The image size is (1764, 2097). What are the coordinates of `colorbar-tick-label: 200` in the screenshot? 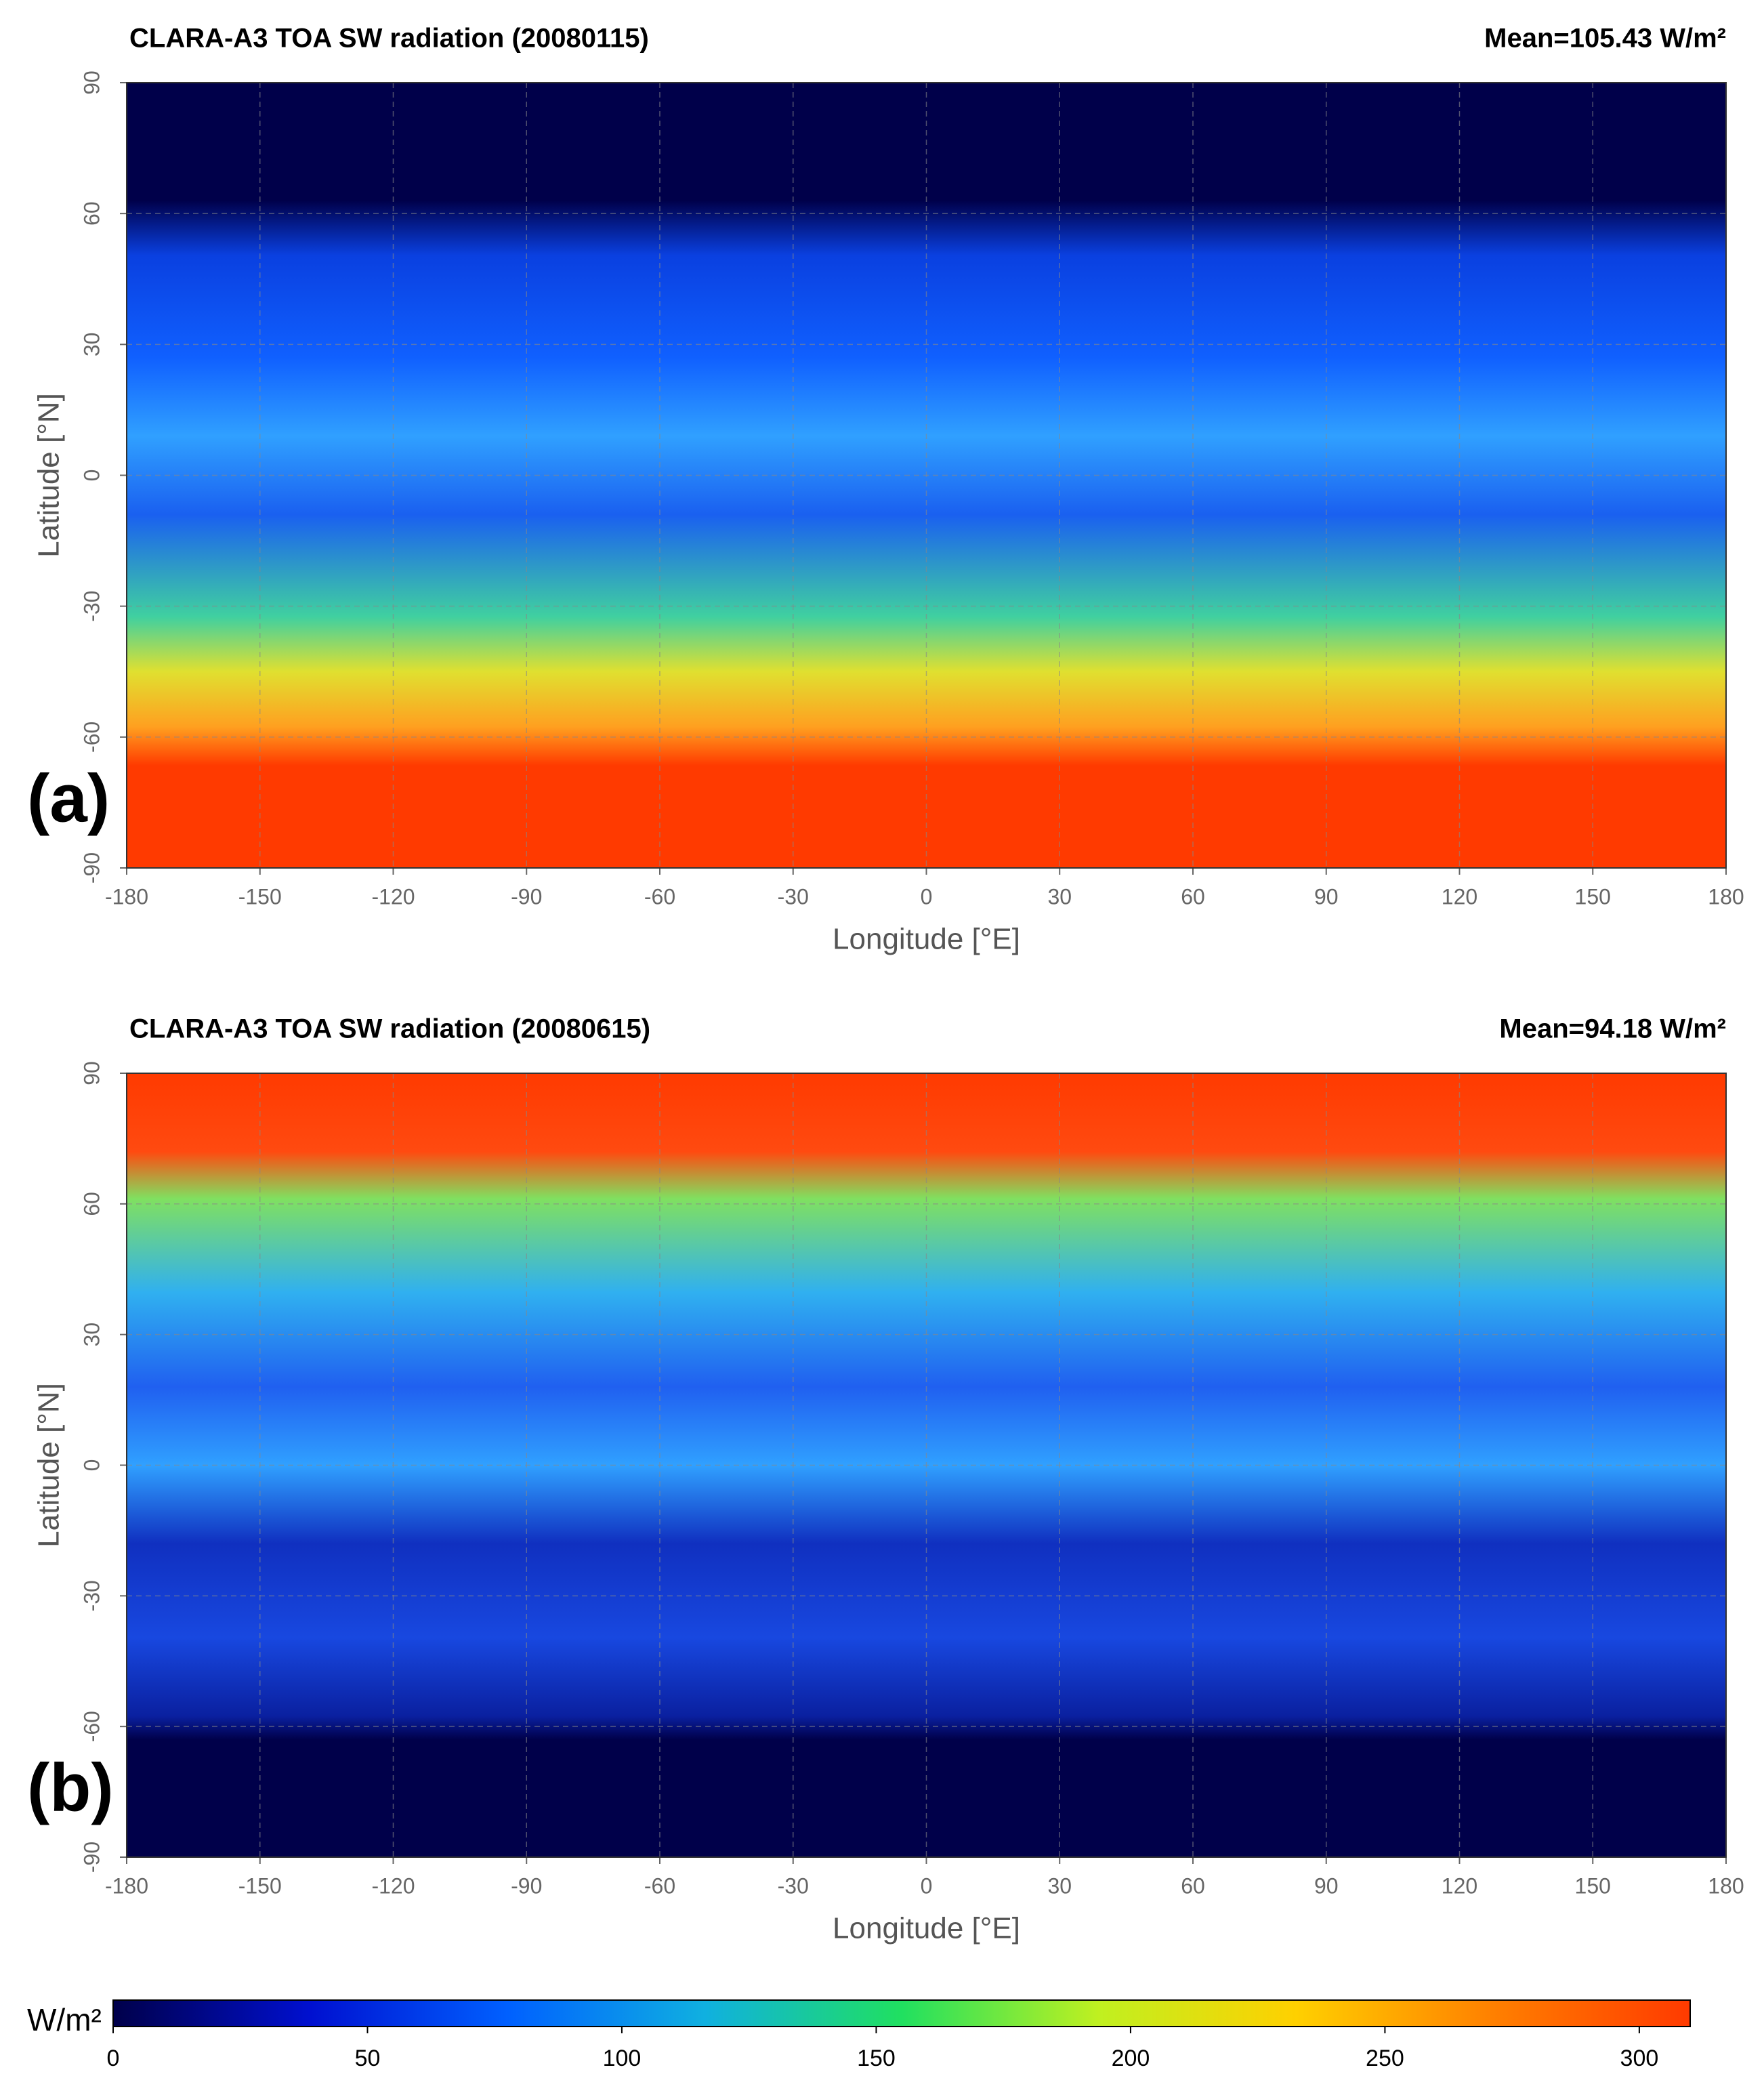 It's located at (1131, 2059).